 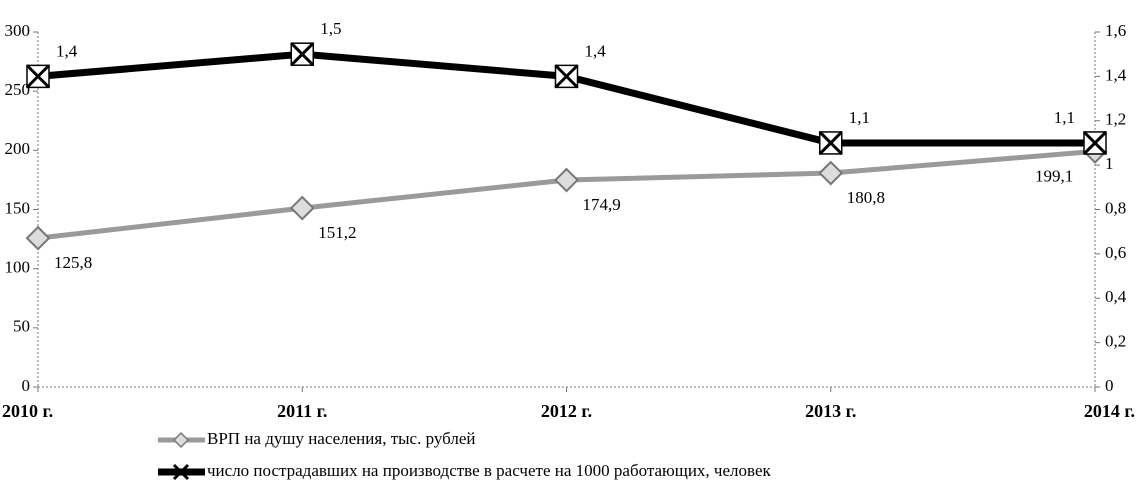 I want to click on y-tick-label: 200, so click(x=18, y=148).